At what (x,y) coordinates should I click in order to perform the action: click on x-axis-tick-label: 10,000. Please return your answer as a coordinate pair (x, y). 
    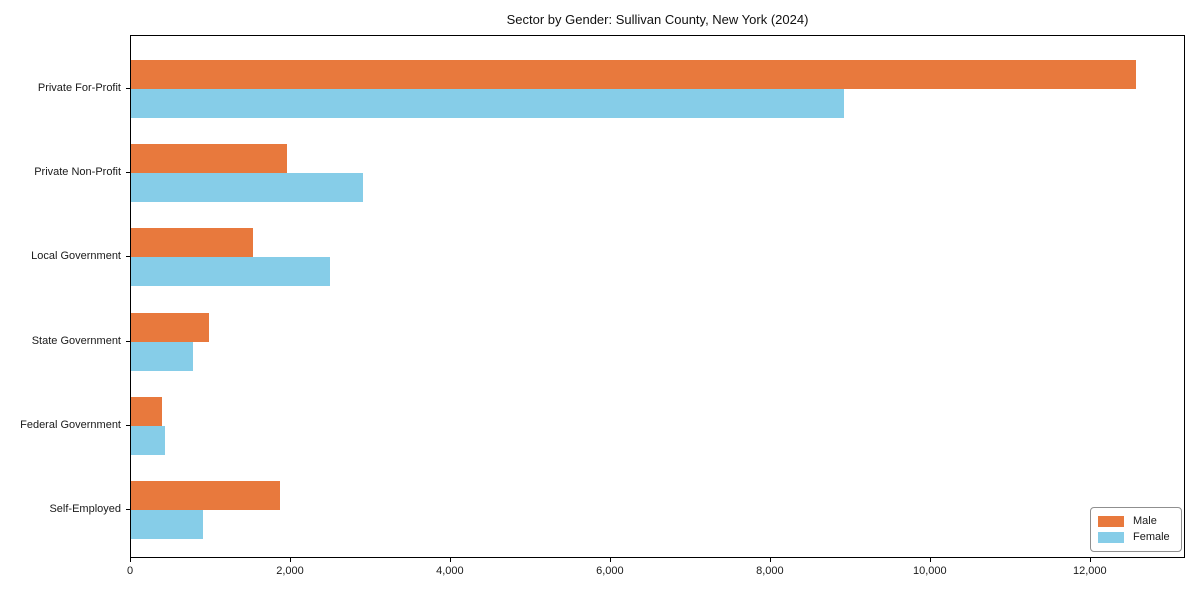
    Looking at the image, I should click on (929, 571).